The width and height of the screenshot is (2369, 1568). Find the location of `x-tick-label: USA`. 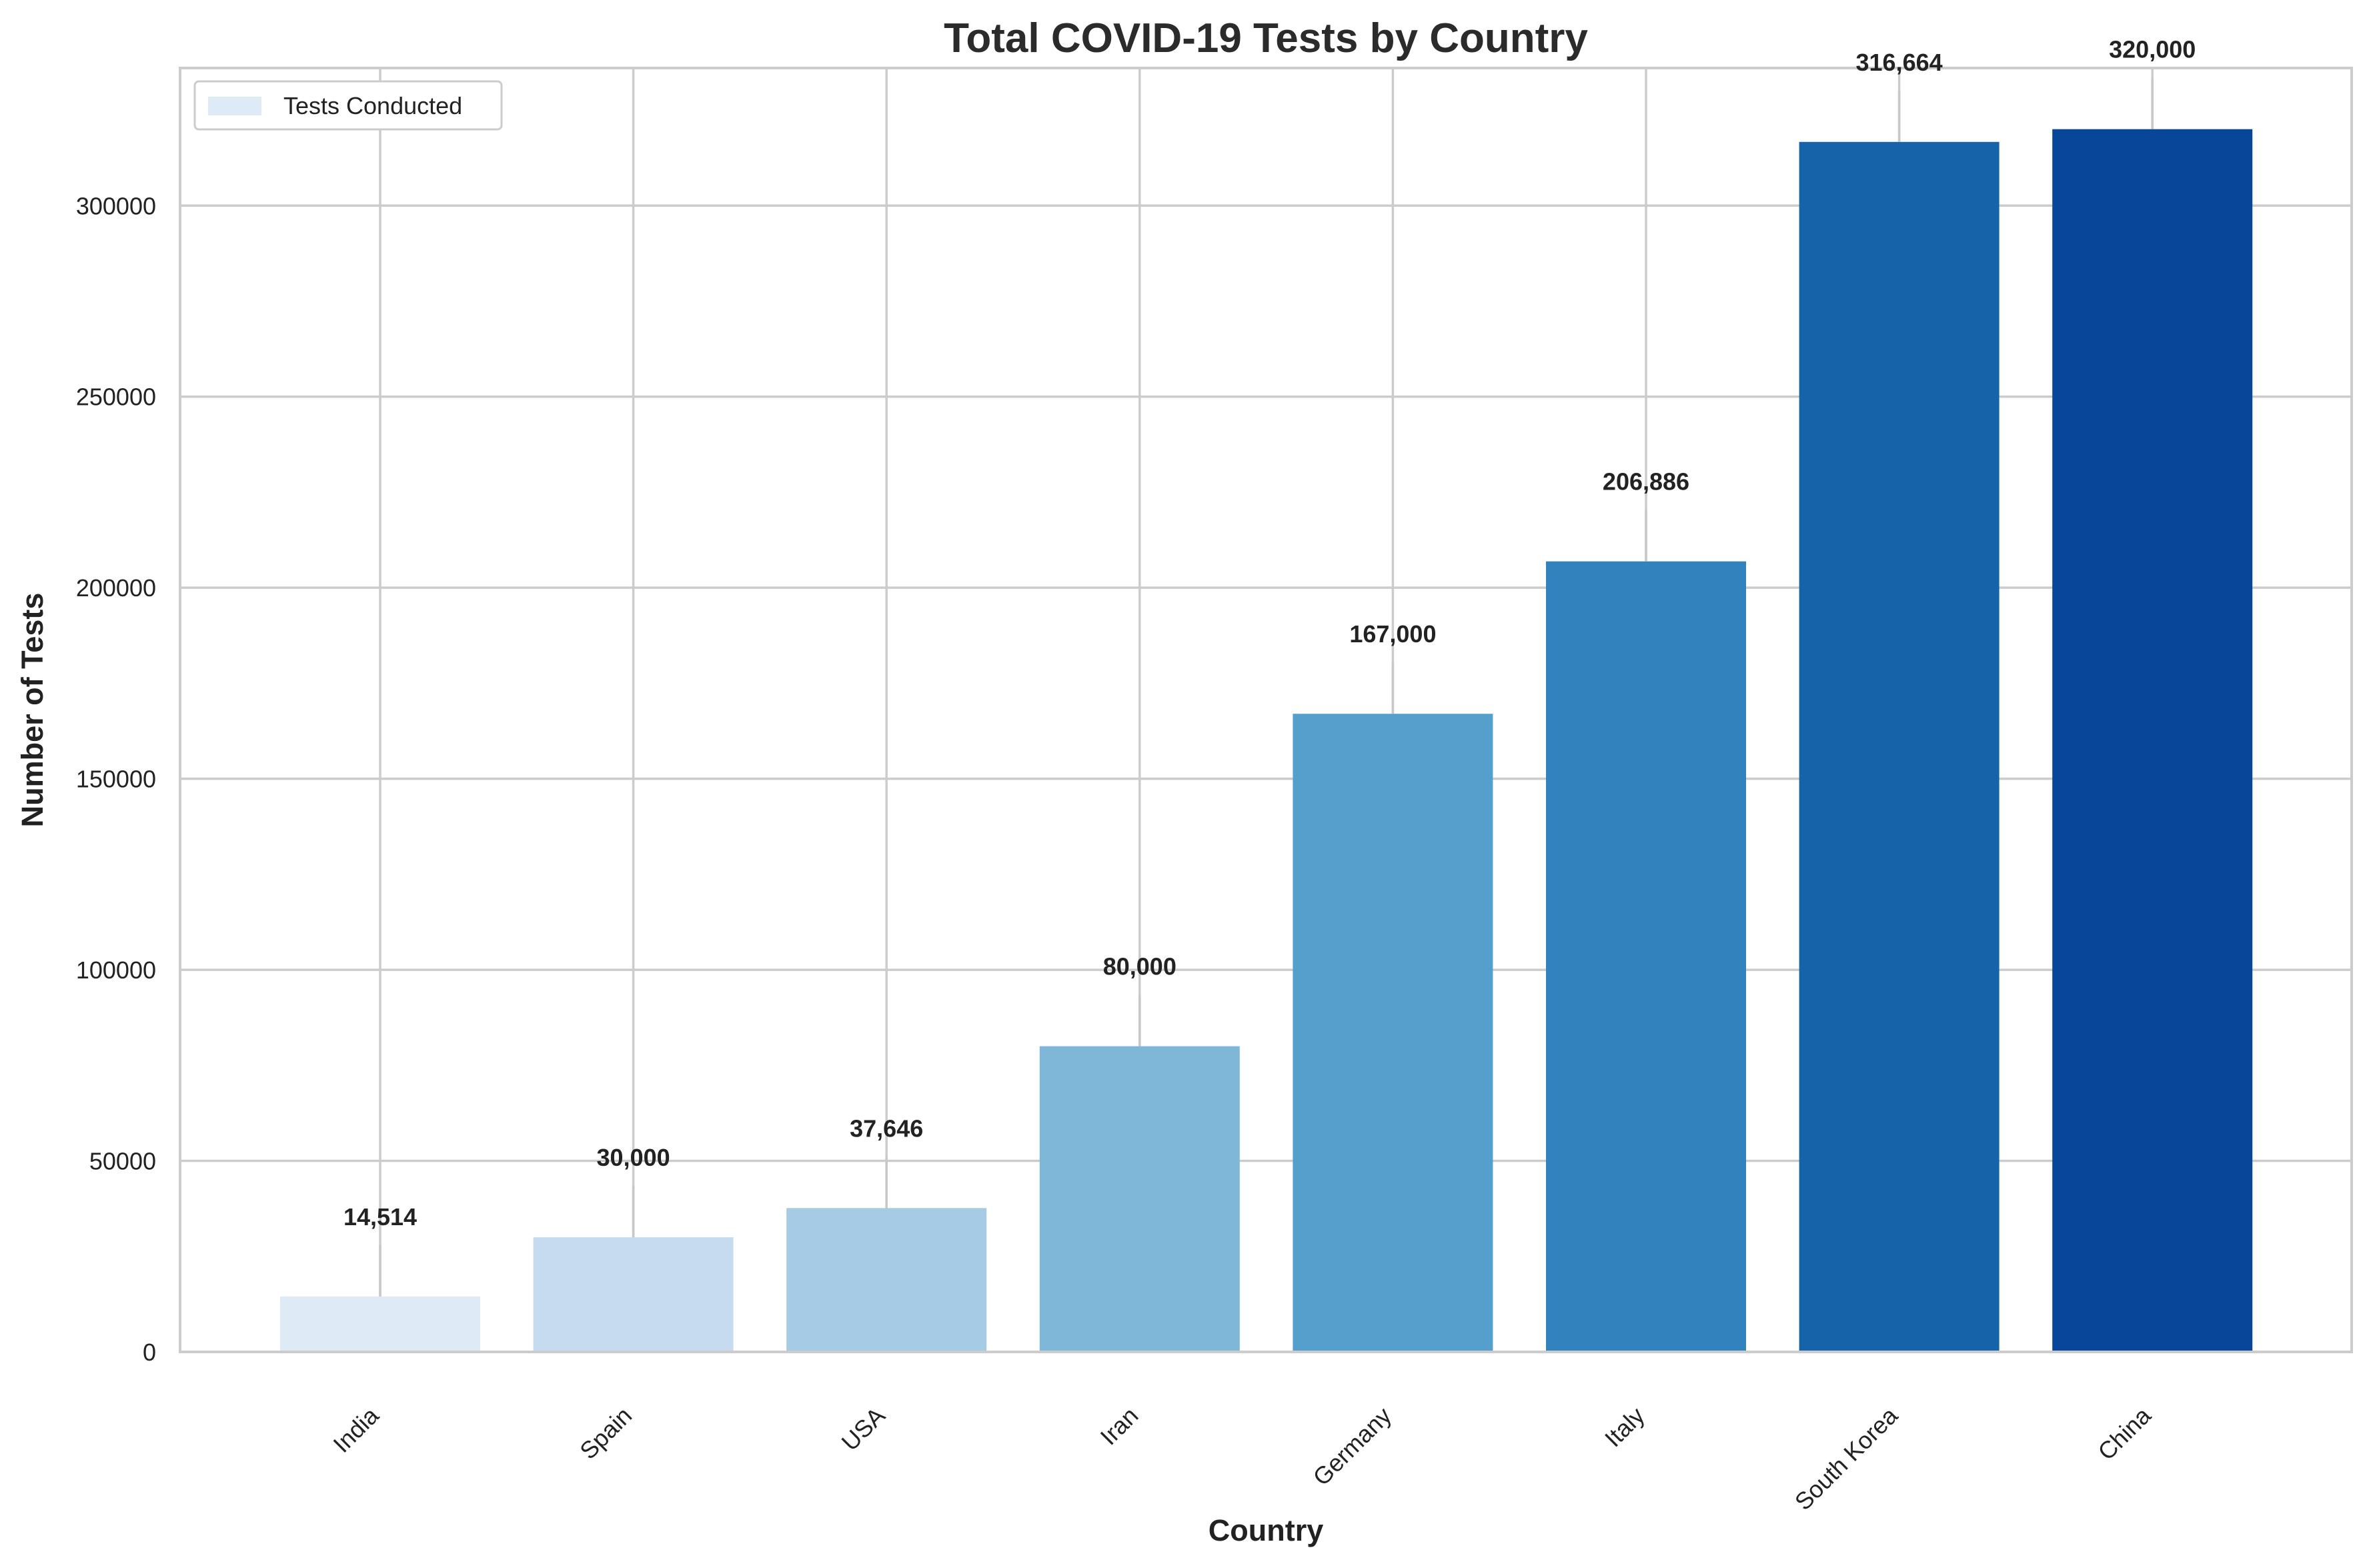

x-tick-label: USA is located at coordinates (863, 1429).